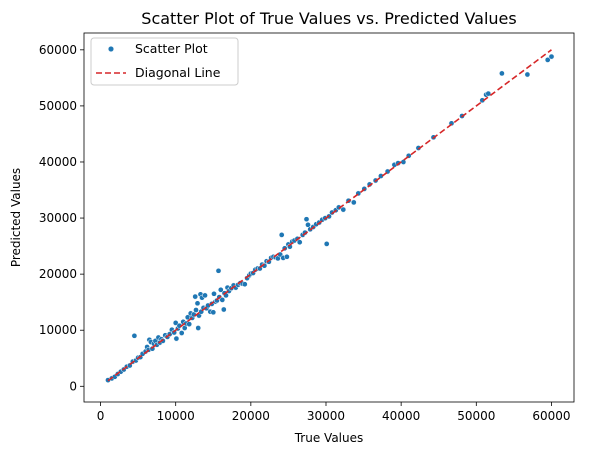  What do you see at coordinates (329, 438) in the screenshot?
I see `x-axis-label: True Values` at bounding box center [329, 438].